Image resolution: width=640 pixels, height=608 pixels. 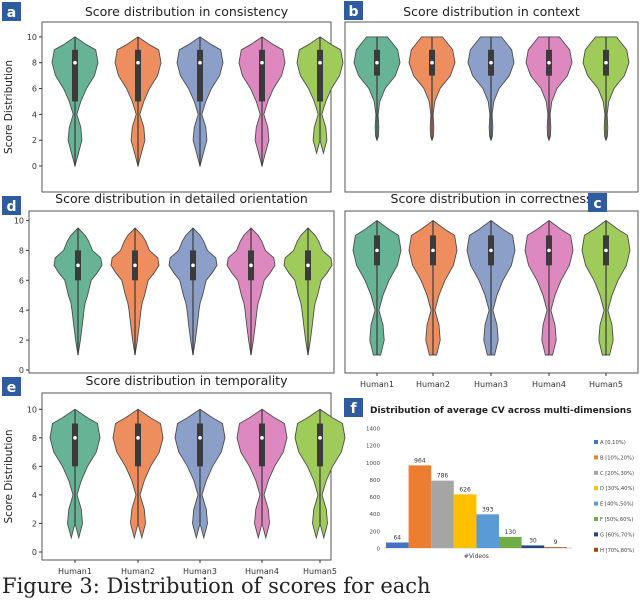 What do you see at coordinates (549, 384) in the screenshot?
I see `x-tick-label: Human4` at bounding box center [549, 384].